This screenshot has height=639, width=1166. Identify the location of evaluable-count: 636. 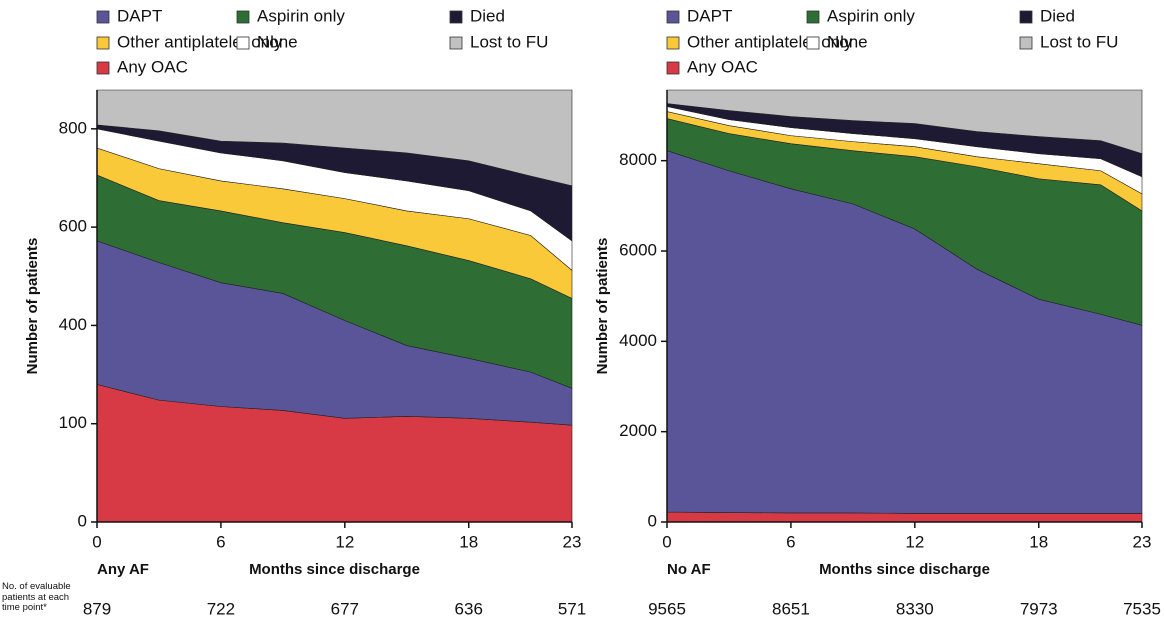
(469, 608).